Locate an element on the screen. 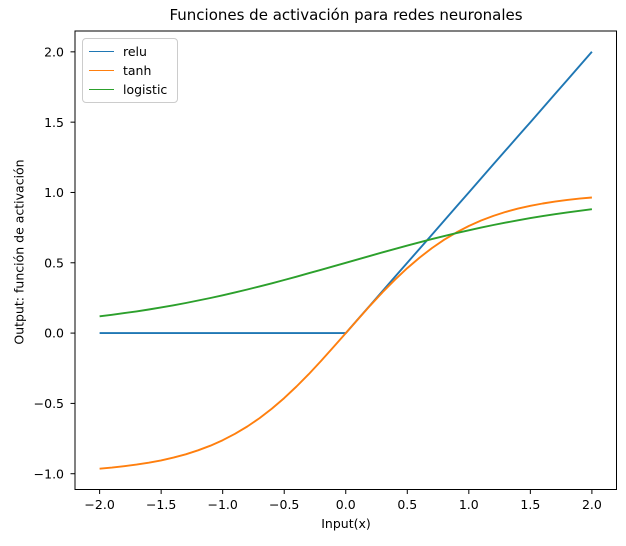 The height and width of the screenshot is (546, 626). x-tick-label: 2.0 is located at coordinates (592, 504).